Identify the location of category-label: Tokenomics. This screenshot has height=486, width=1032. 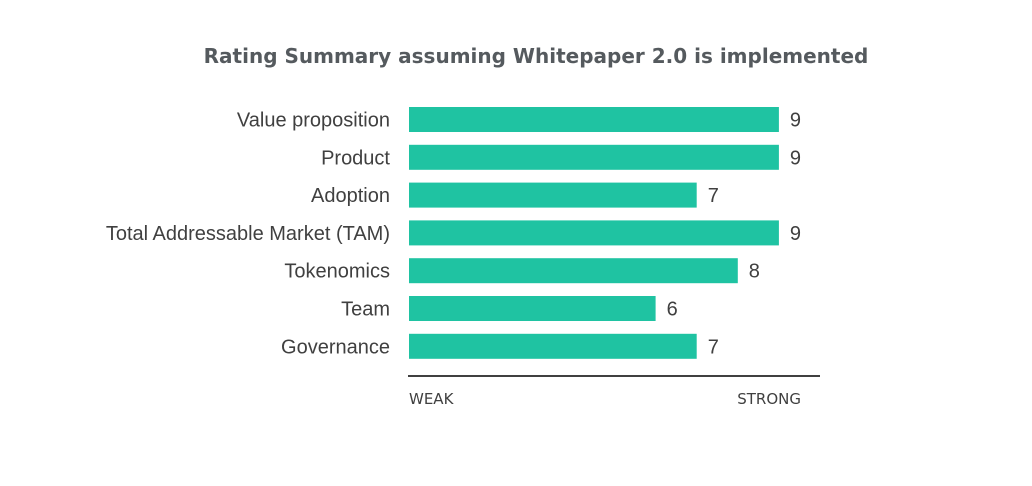
(337, 272).